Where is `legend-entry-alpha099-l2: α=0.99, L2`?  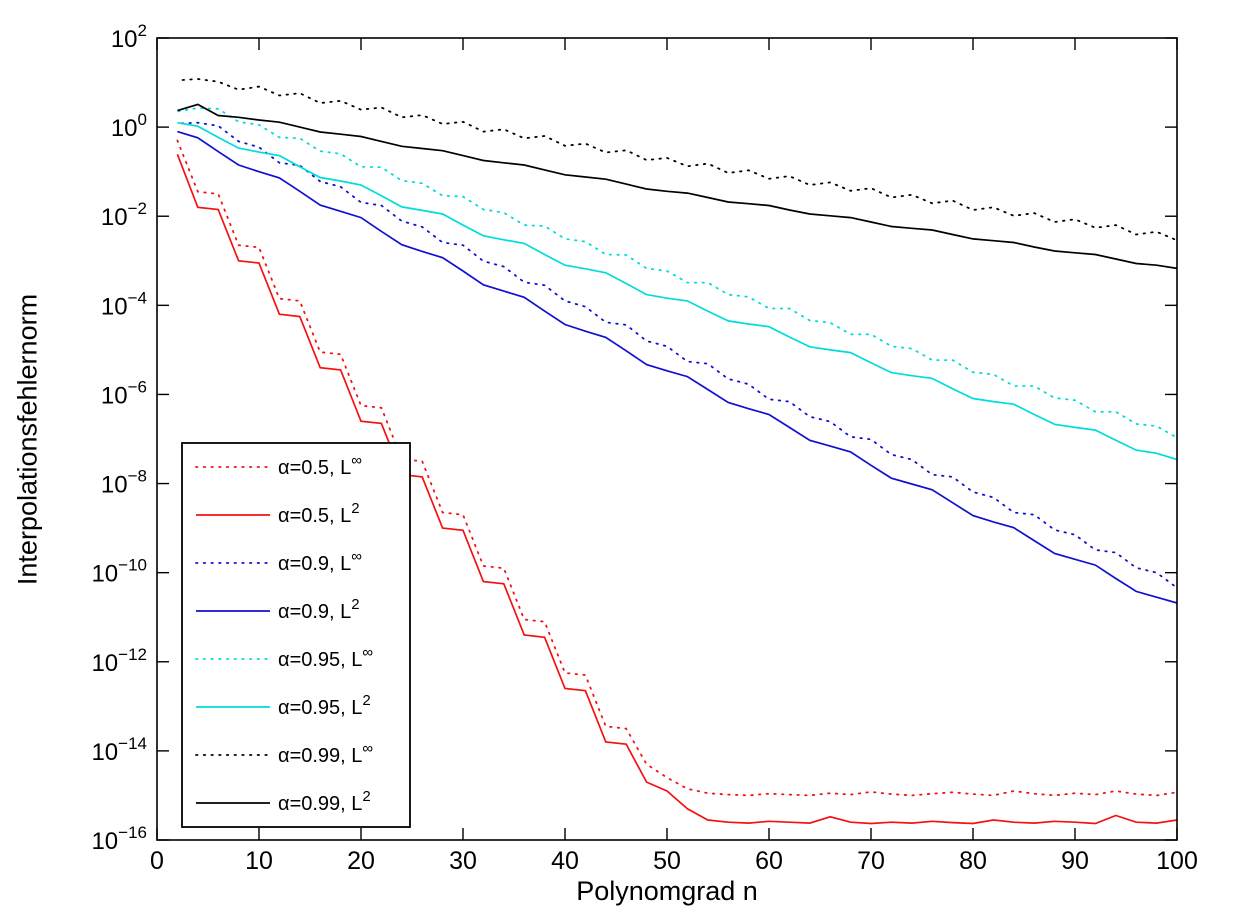
legend-entry-alpha099-l2: α=0.99, L2 is located at coordinates (283, 801).